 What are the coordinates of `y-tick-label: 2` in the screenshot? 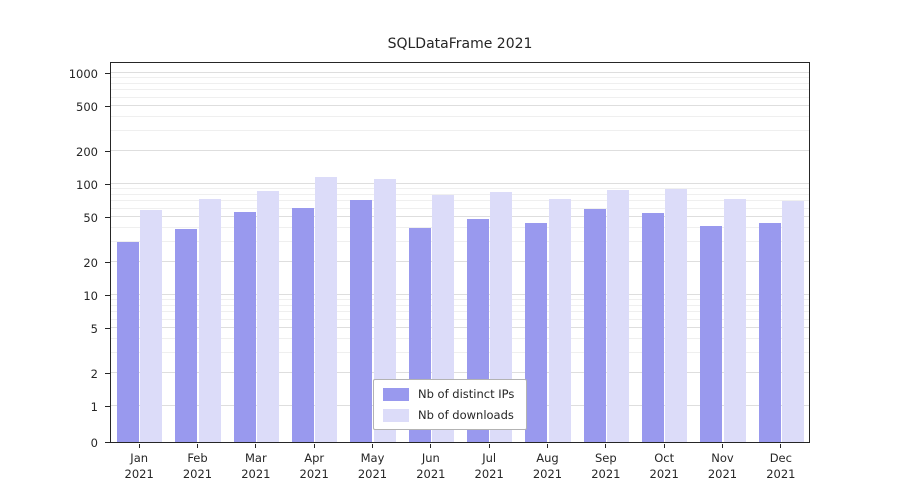 It's located at (94, 373).